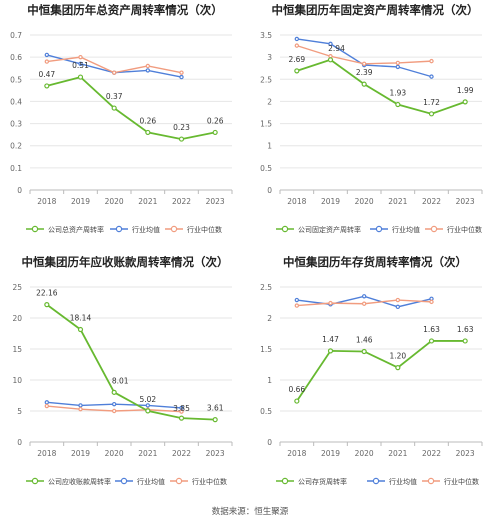  Describe the element at coordinates (16, 124) in the screenshot. I see `y-tick-label: 0.3` at that location.